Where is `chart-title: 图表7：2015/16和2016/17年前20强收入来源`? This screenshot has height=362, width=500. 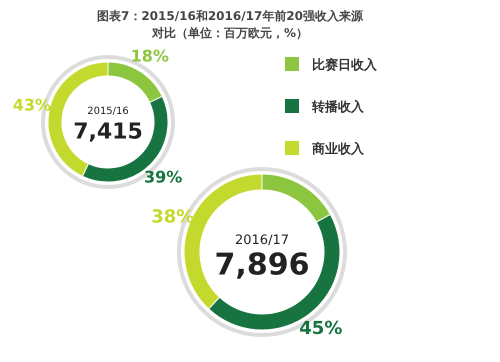
chart-title: 图表7：2015/16和2016/17年前20强收入来源 is located at coordinates (230, 16).